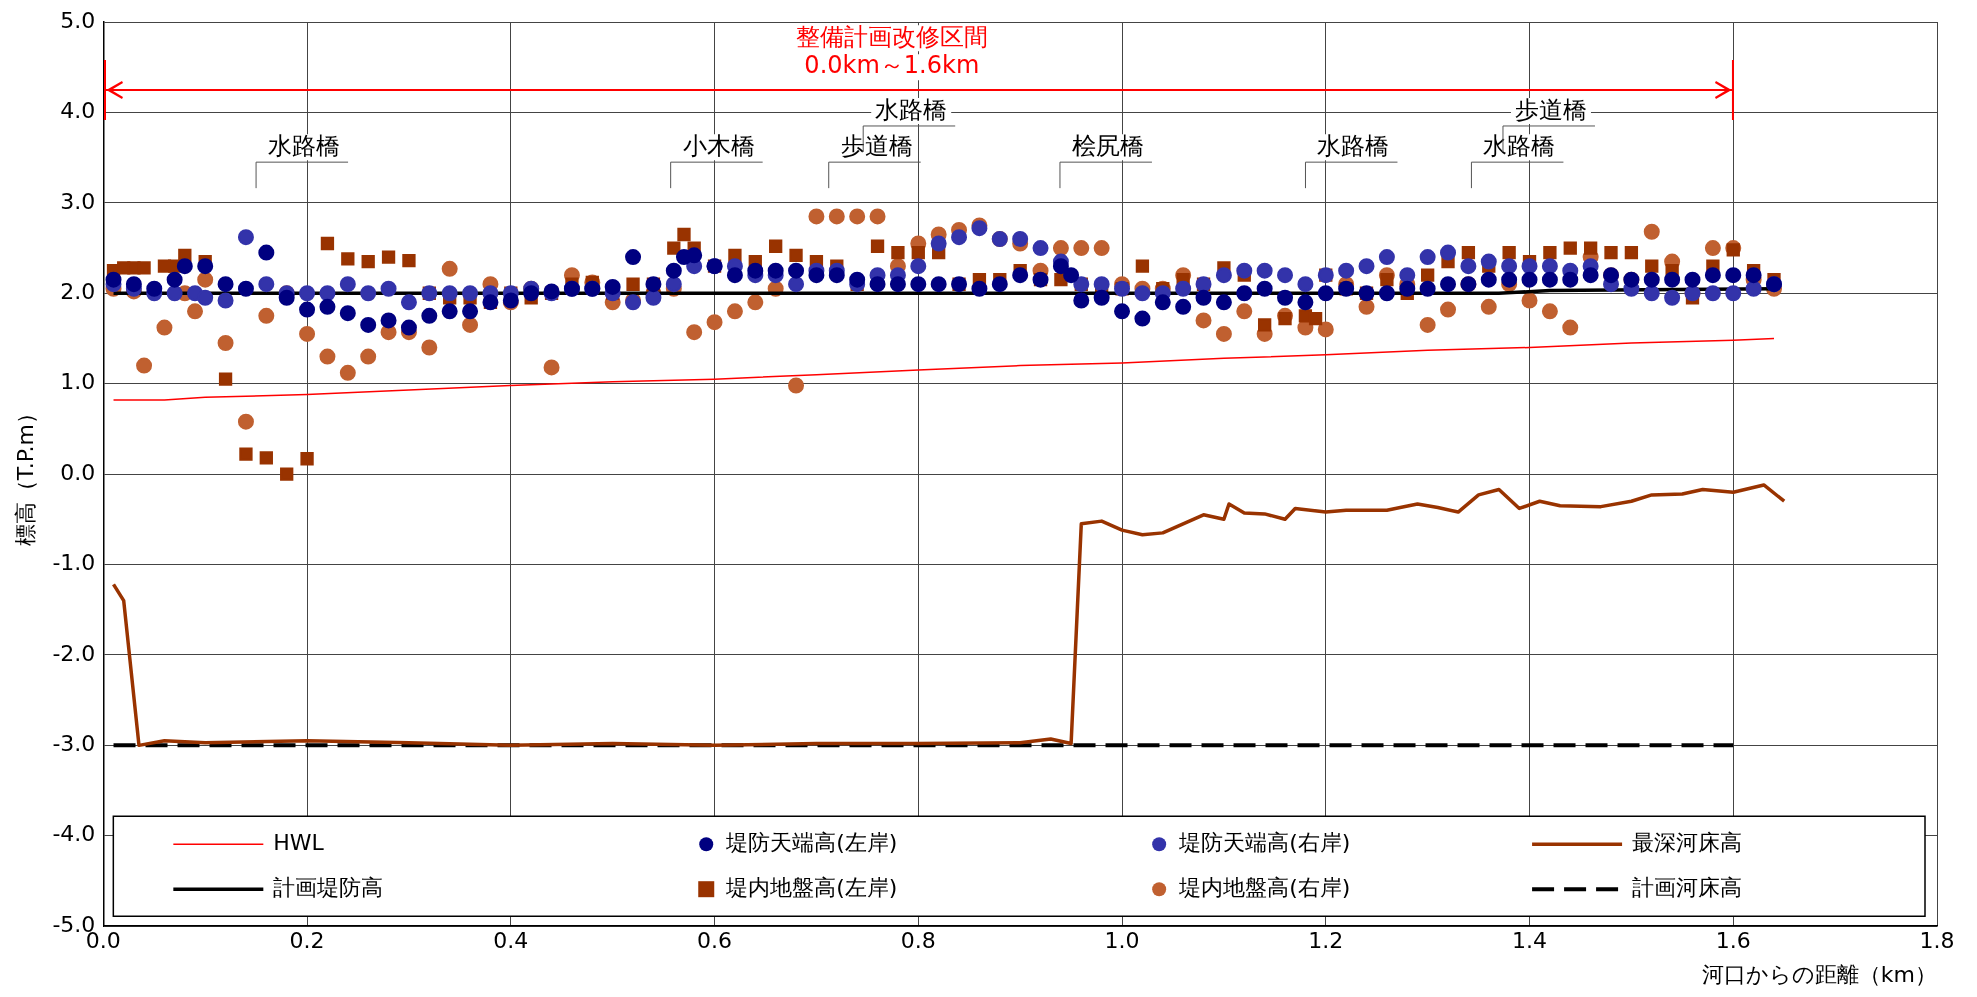 This screenshot has height=997, width=1977. What do you see at coordinates (78, 111) in the screenshot?
I see `y-tick-label: 4.0` at bounding box center [78, 111].